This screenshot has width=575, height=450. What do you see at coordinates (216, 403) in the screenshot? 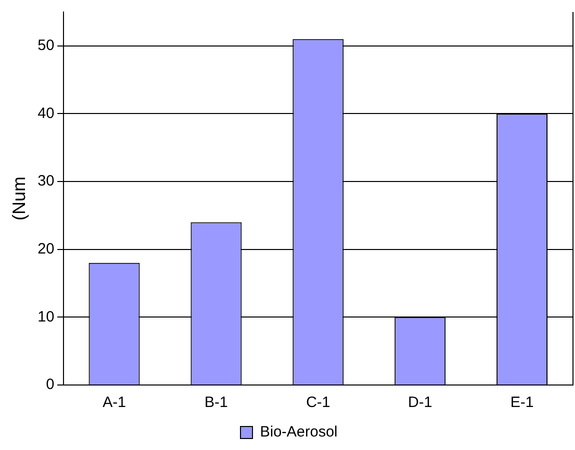
I see `x-tick-label: B-1` at bounding box center [216, 403].